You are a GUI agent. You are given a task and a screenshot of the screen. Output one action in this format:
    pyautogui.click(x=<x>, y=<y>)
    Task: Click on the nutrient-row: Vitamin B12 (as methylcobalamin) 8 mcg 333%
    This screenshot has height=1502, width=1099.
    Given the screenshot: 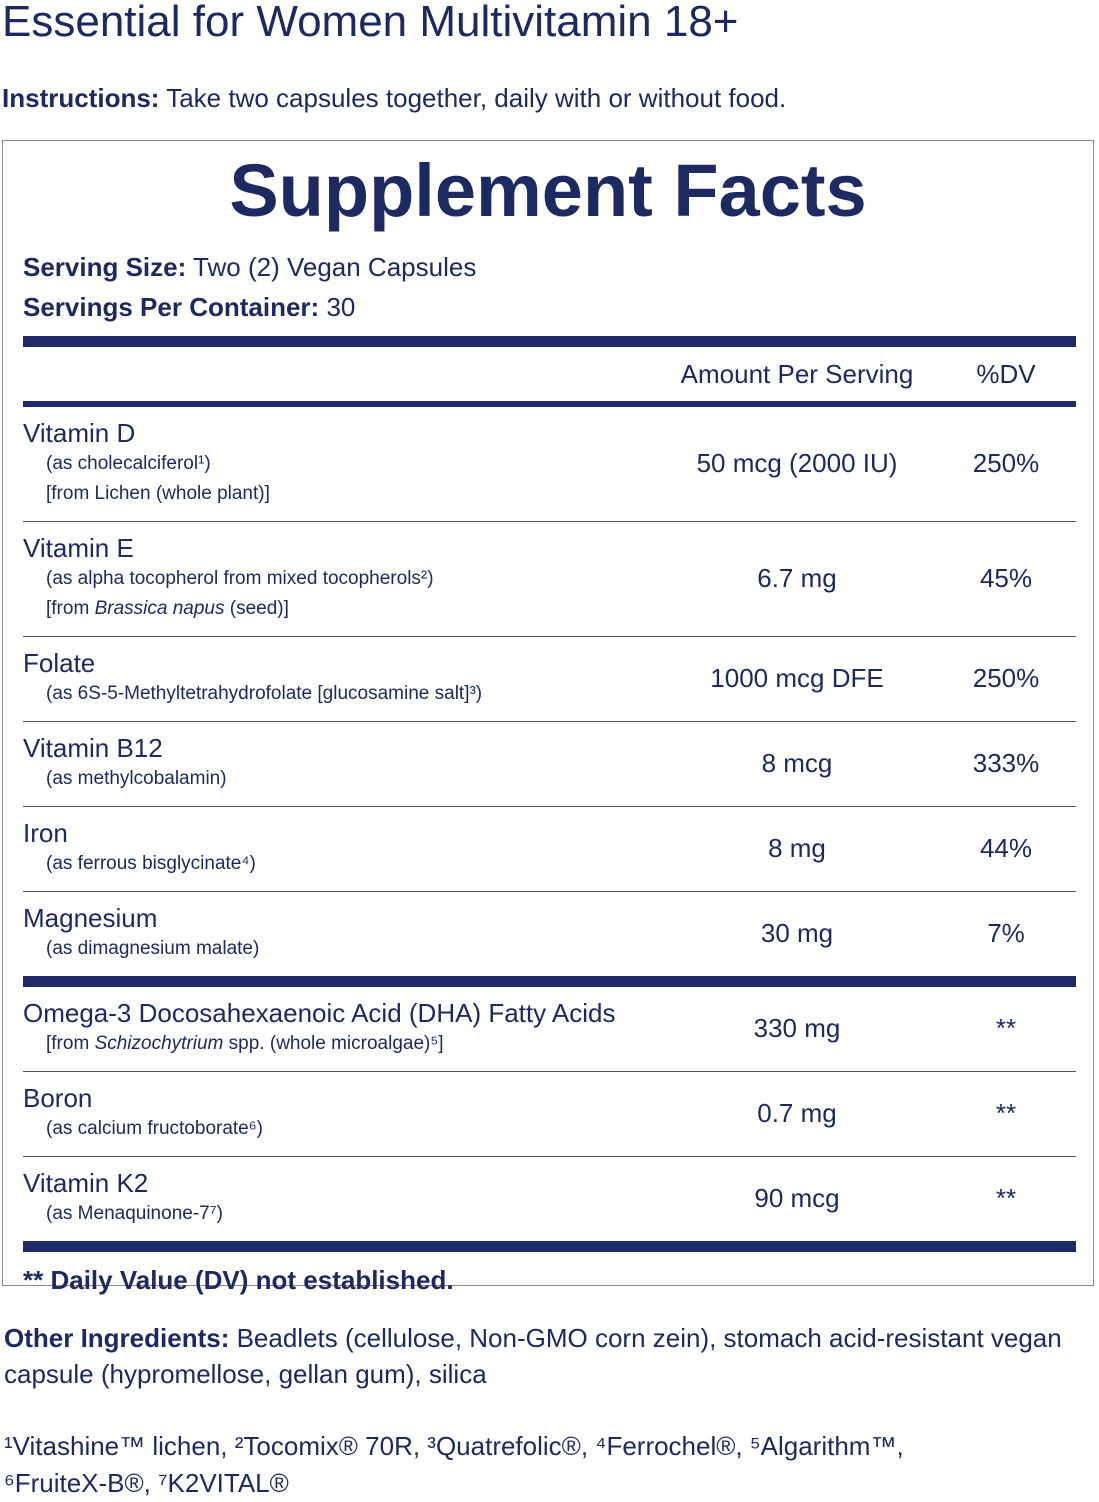 What is the action you would take?
    pyautogui.click(x=549, y=764)
    